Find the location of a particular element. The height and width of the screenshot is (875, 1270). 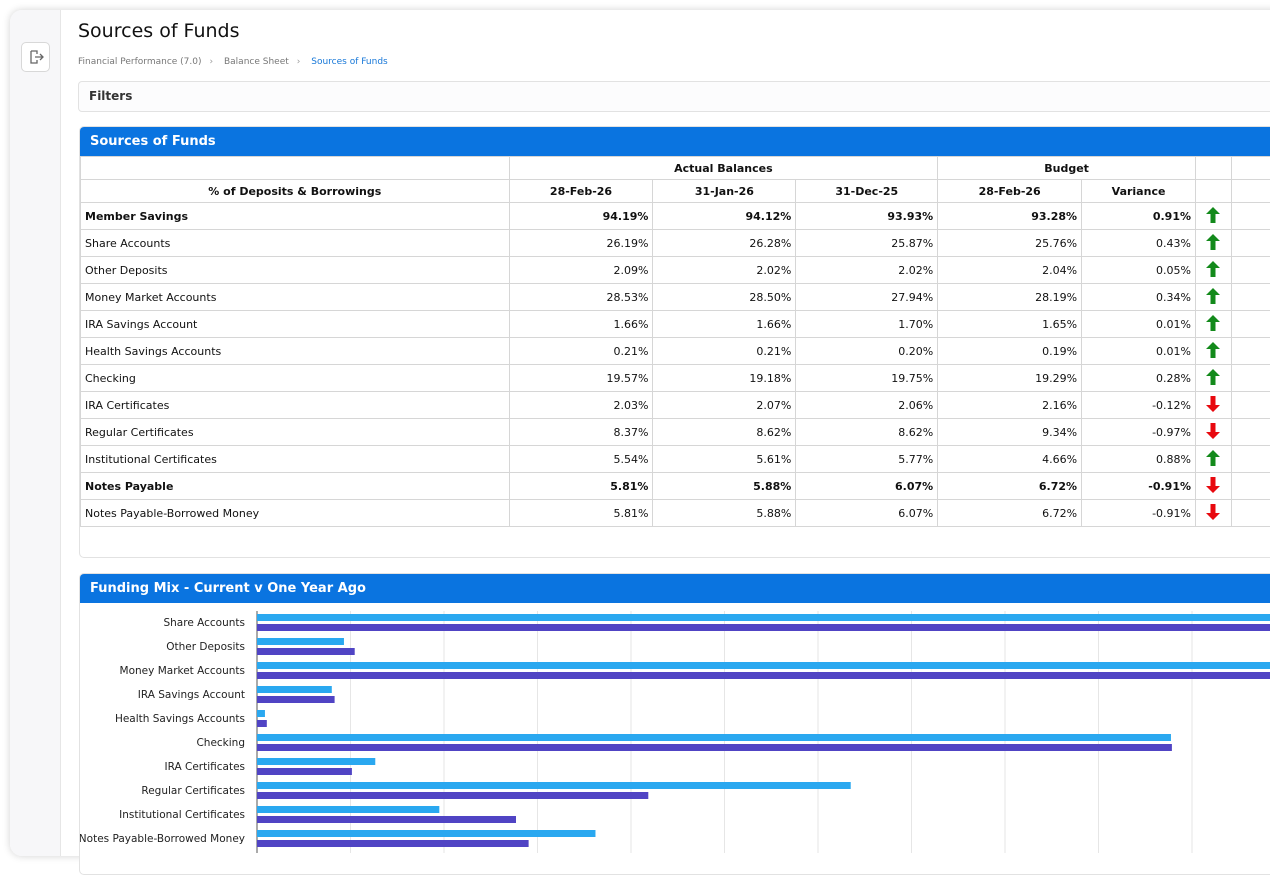

cell: 2.09% is located at coordinates (581, 270).